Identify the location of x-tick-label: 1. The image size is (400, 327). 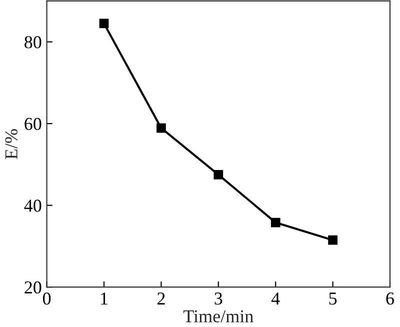
(104, 298).